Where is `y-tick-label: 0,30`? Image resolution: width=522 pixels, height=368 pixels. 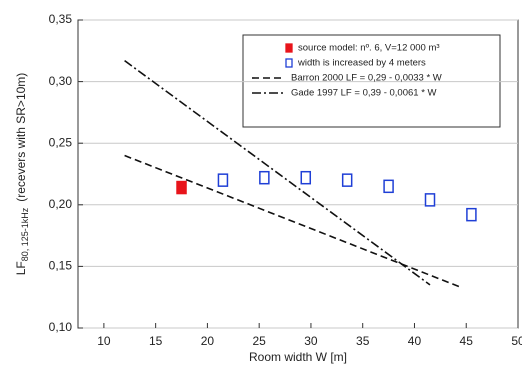
y-tick-label: 0,30 is located at coordinates (61, 81).